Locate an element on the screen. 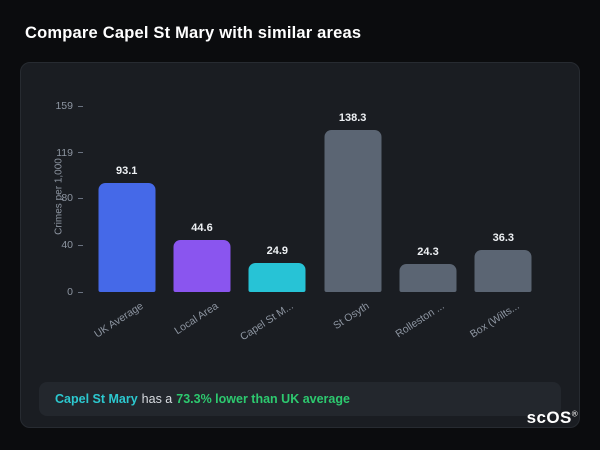  y-tick: 159 is located at coordinates (56, 106).